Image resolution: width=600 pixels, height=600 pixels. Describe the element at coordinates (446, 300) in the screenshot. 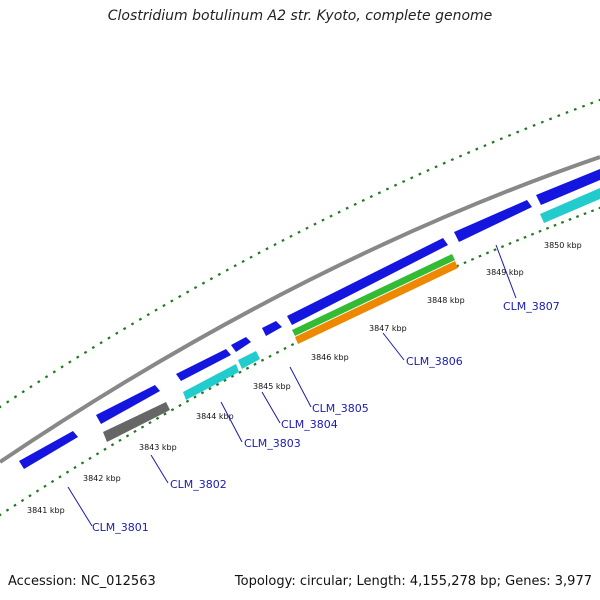

I see `tick-label: 3848 kbp` at that location.